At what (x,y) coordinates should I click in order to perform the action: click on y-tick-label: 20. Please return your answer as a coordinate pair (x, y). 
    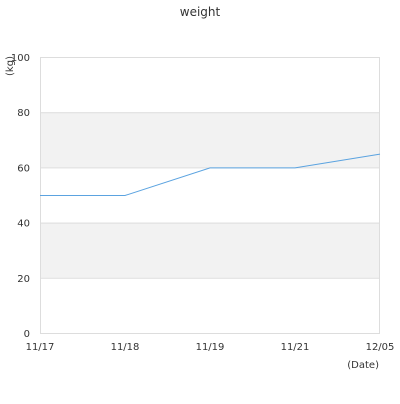
    Looking at the image, I should click on (23, 279).